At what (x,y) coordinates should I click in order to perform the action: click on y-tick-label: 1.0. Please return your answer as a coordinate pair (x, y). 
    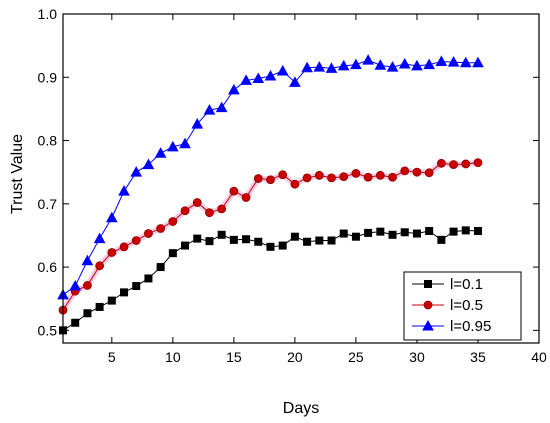
    Looking at the image, I should click on (48, 14).